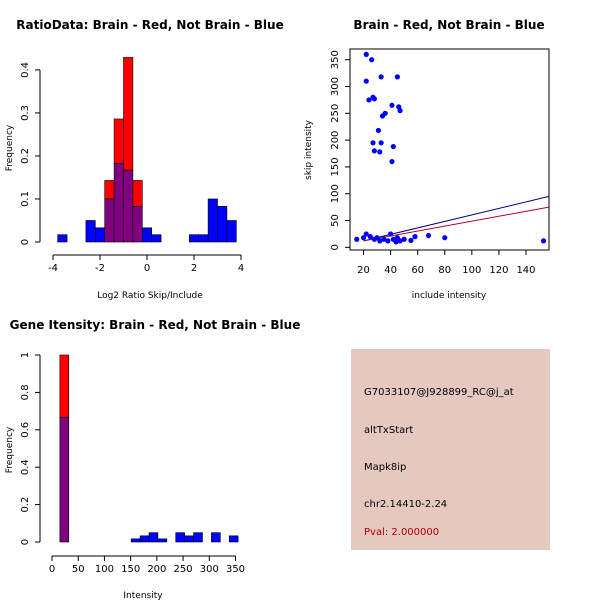 The width and height of the screenshot is (600, 600). I want to click on ratio-y-tick-label: 0.1, so click(25, 199).